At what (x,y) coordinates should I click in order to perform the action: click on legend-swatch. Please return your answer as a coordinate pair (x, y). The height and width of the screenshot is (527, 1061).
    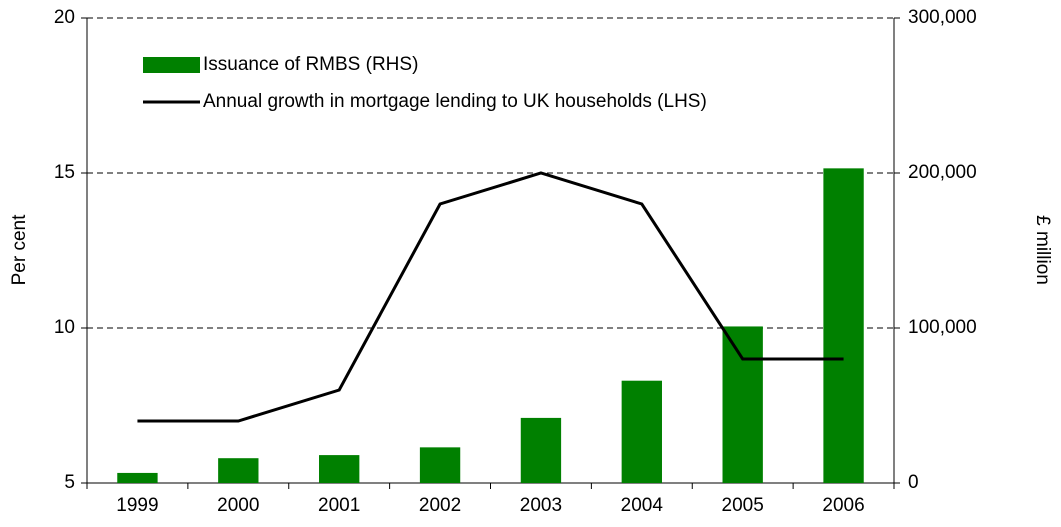
    Looking at the image, I should click on (171, 65).